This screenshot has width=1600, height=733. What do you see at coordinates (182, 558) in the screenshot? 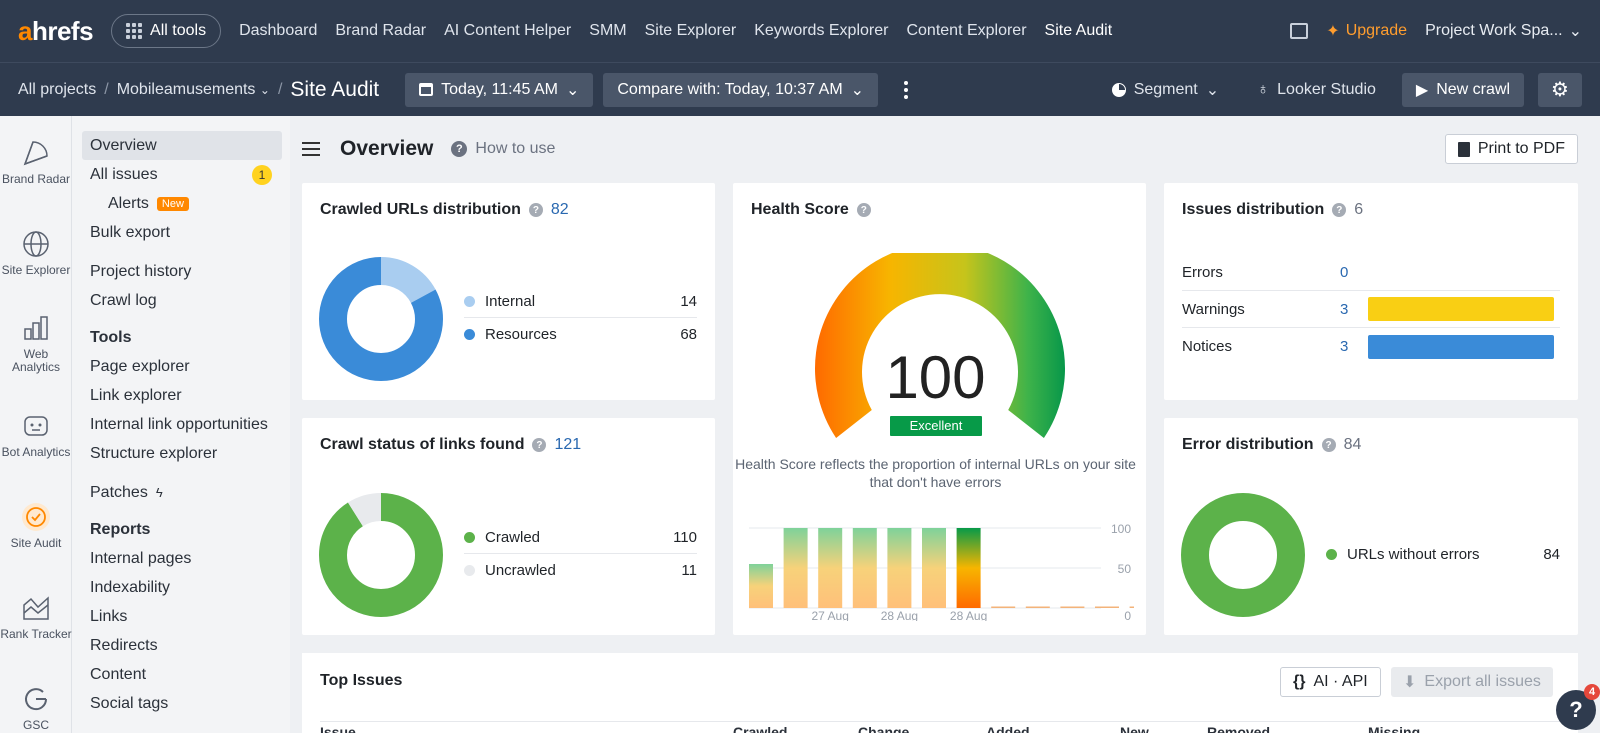
I see `menu-item-internal-pages: Internal pages` at bounding box center [182, 558].